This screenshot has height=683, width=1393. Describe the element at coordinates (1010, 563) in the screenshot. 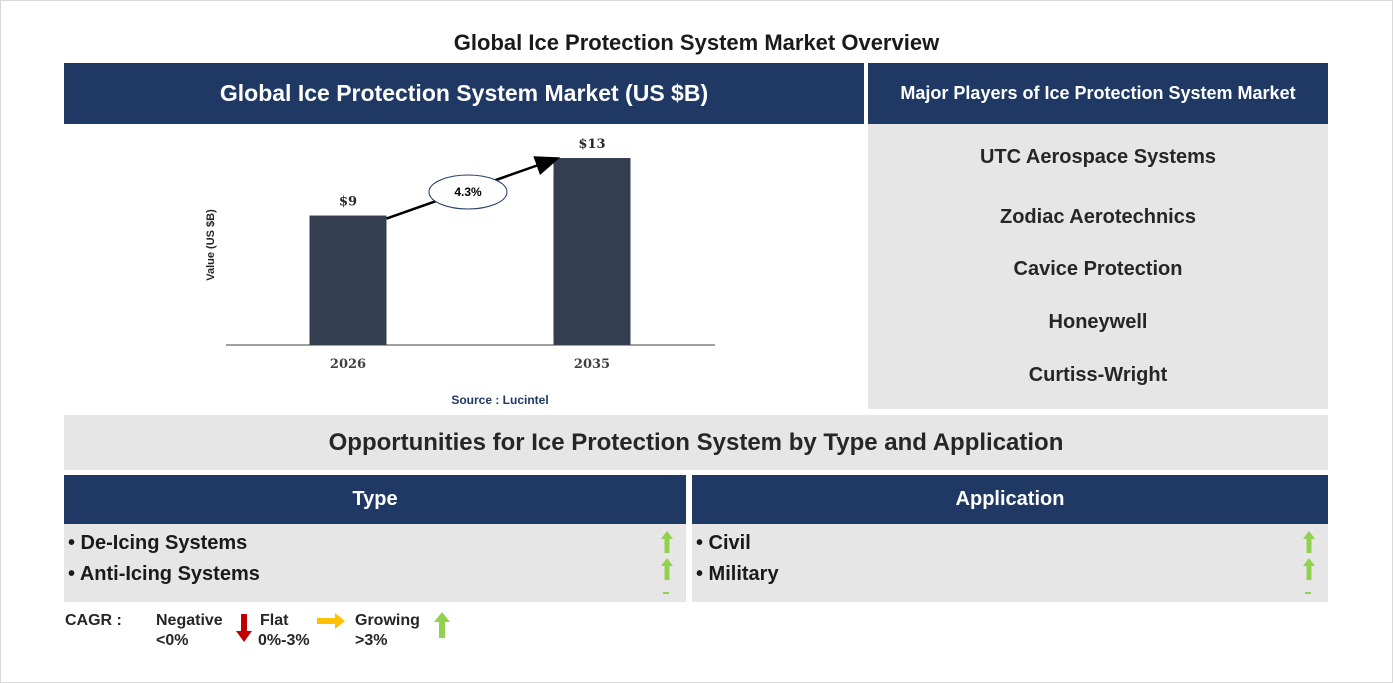

I see `application-list: • Civil • Military` at that location.